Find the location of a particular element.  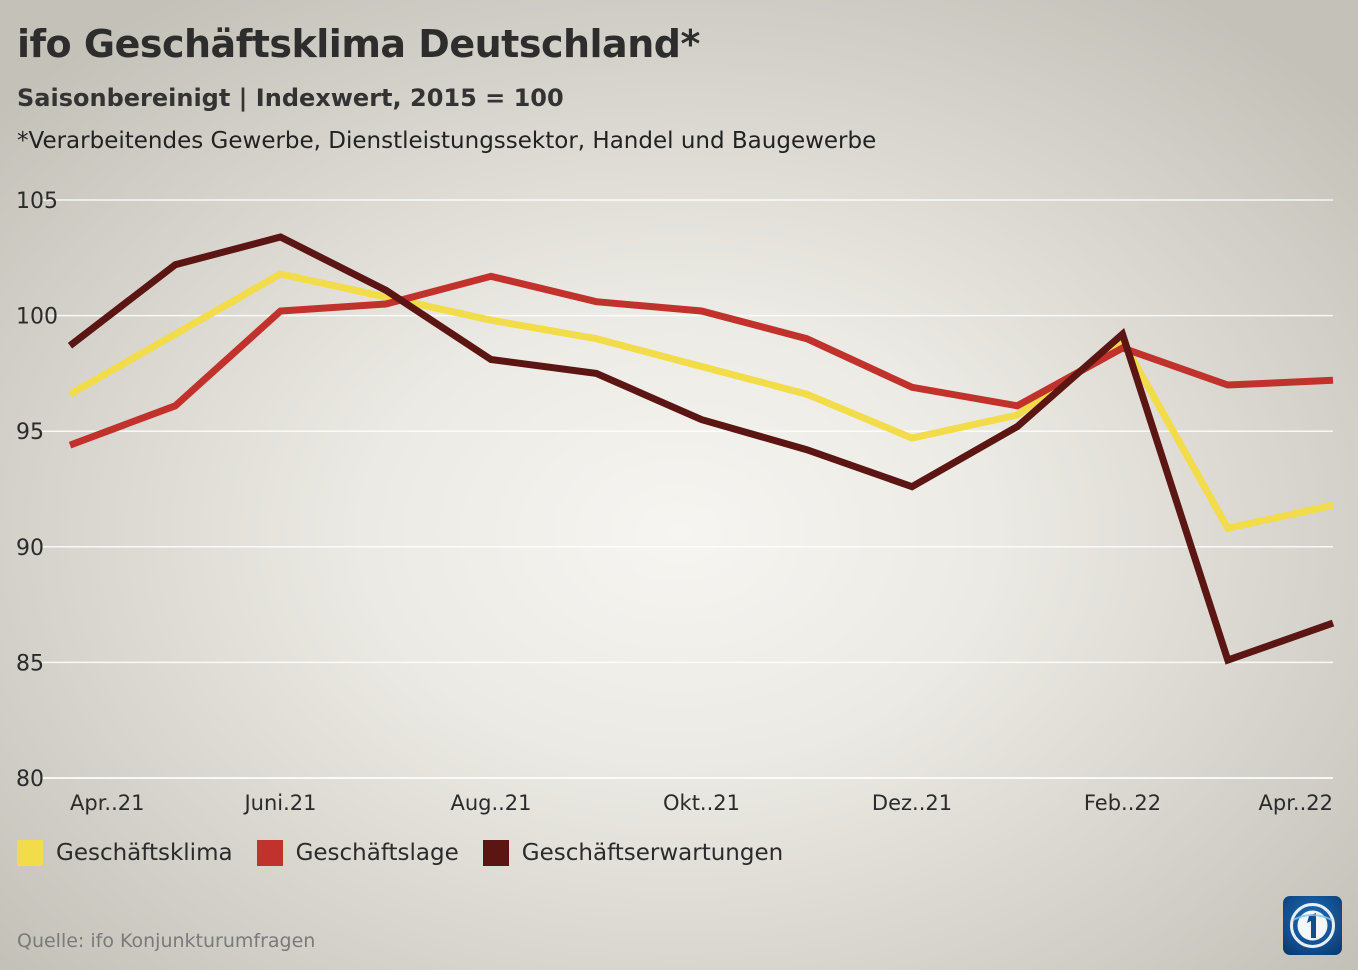

legend-label: Geschäftsklima is located at coordinates (144, 853).